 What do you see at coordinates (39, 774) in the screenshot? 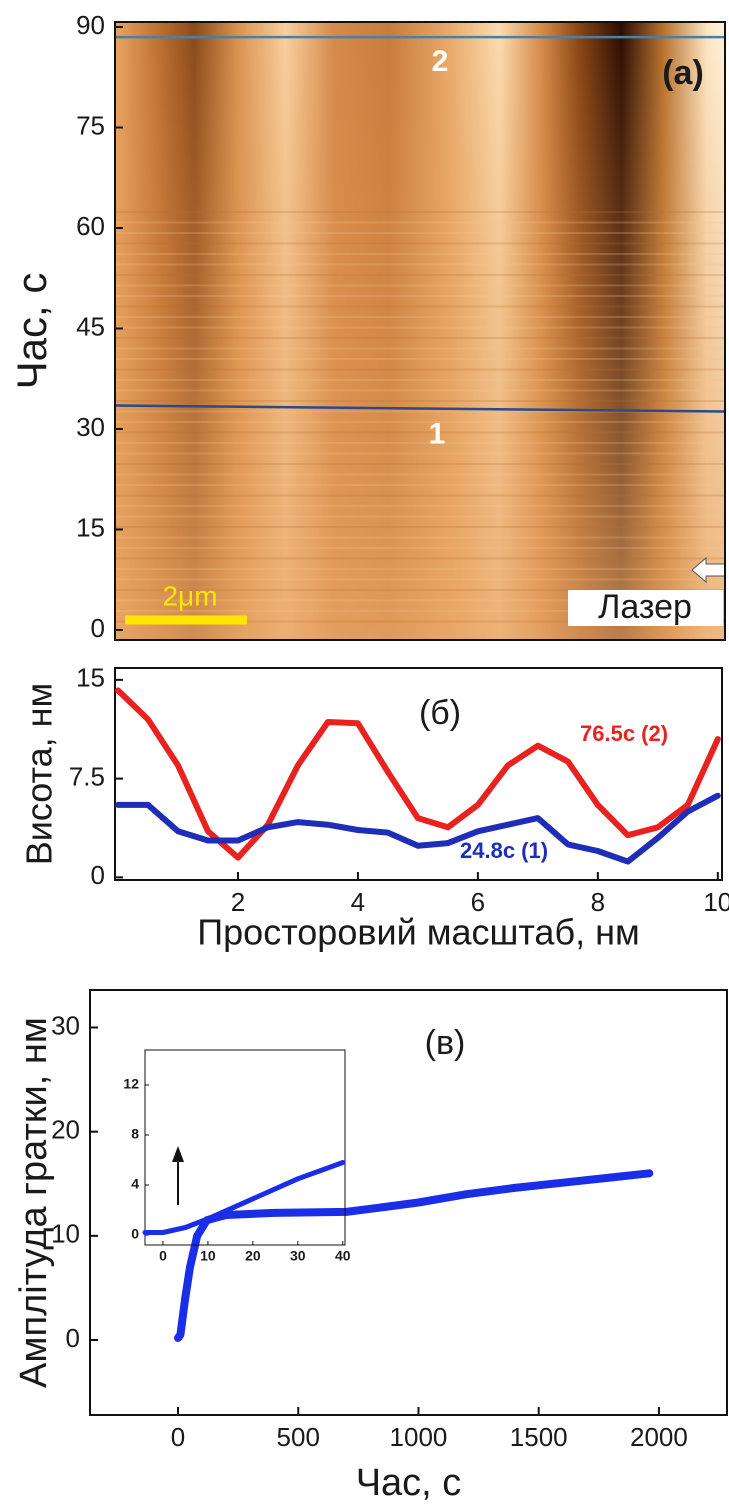
I see `y-axis-label: Висота, нм` at bounding box center [39, 774].